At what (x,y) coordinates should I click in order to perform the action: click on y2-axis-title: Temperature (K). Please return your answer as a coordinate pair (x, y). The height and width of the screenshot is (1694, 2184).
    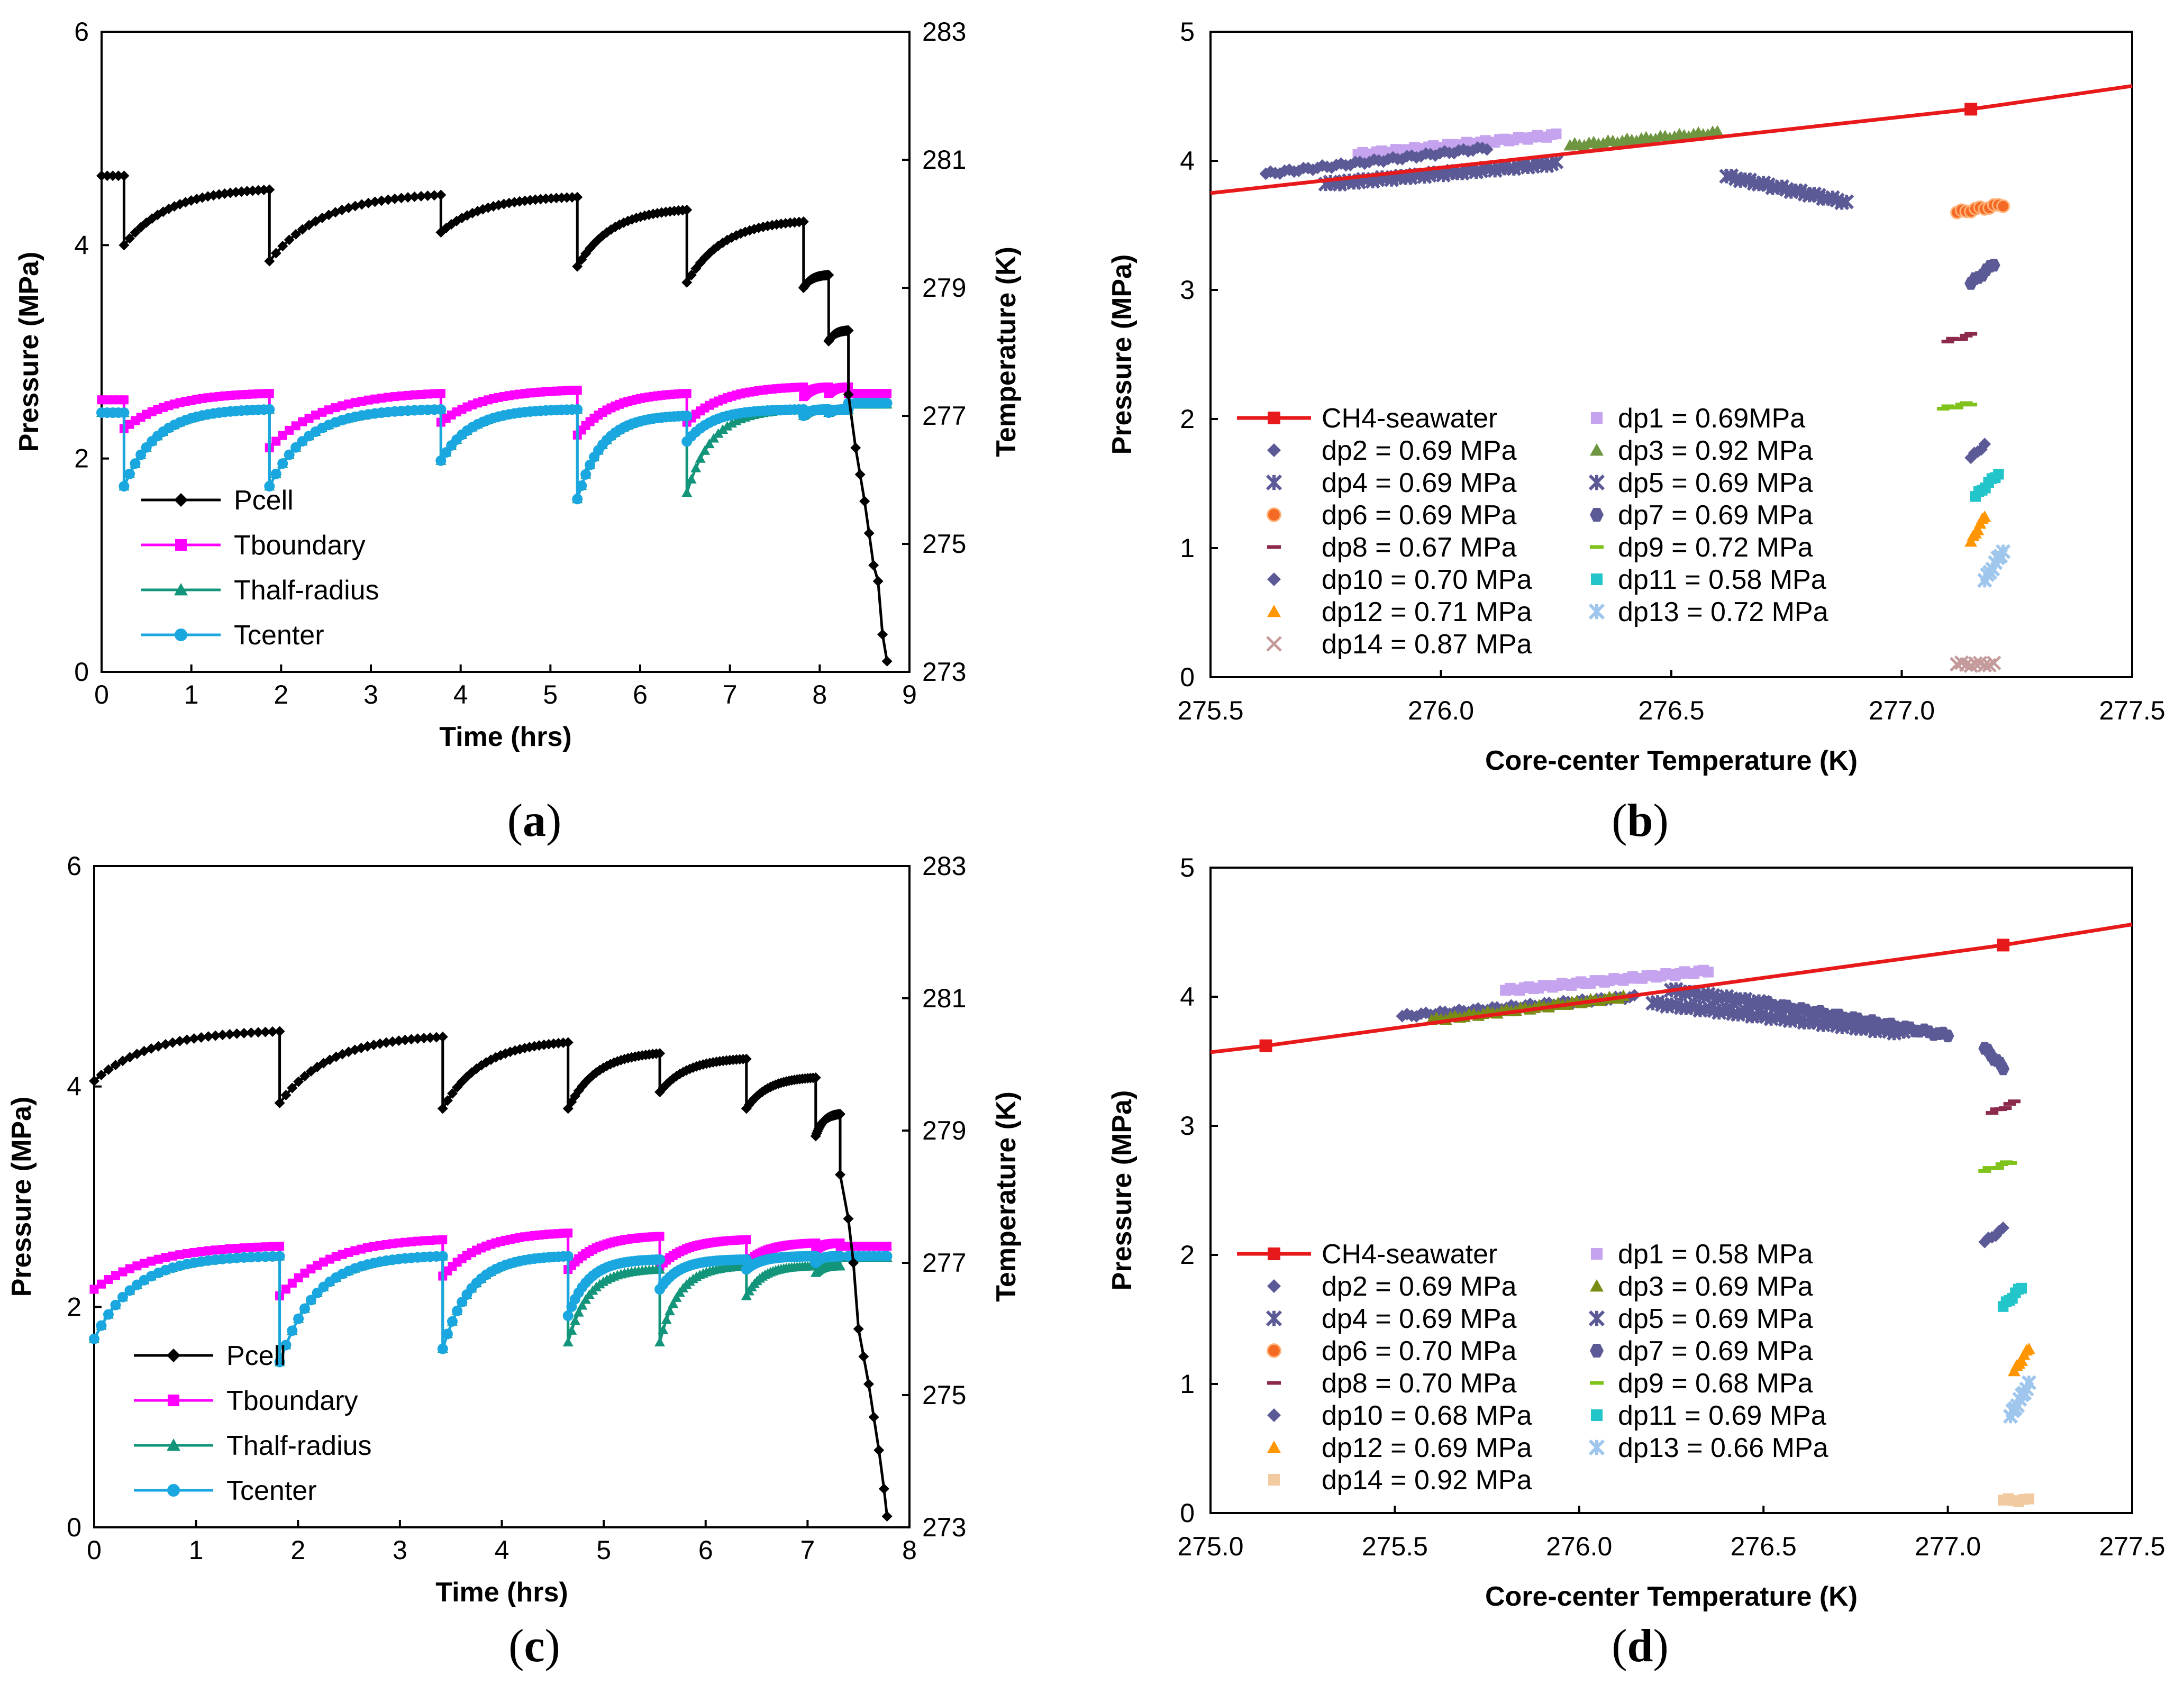
    Looking at the image, I should click on (1007, 352).